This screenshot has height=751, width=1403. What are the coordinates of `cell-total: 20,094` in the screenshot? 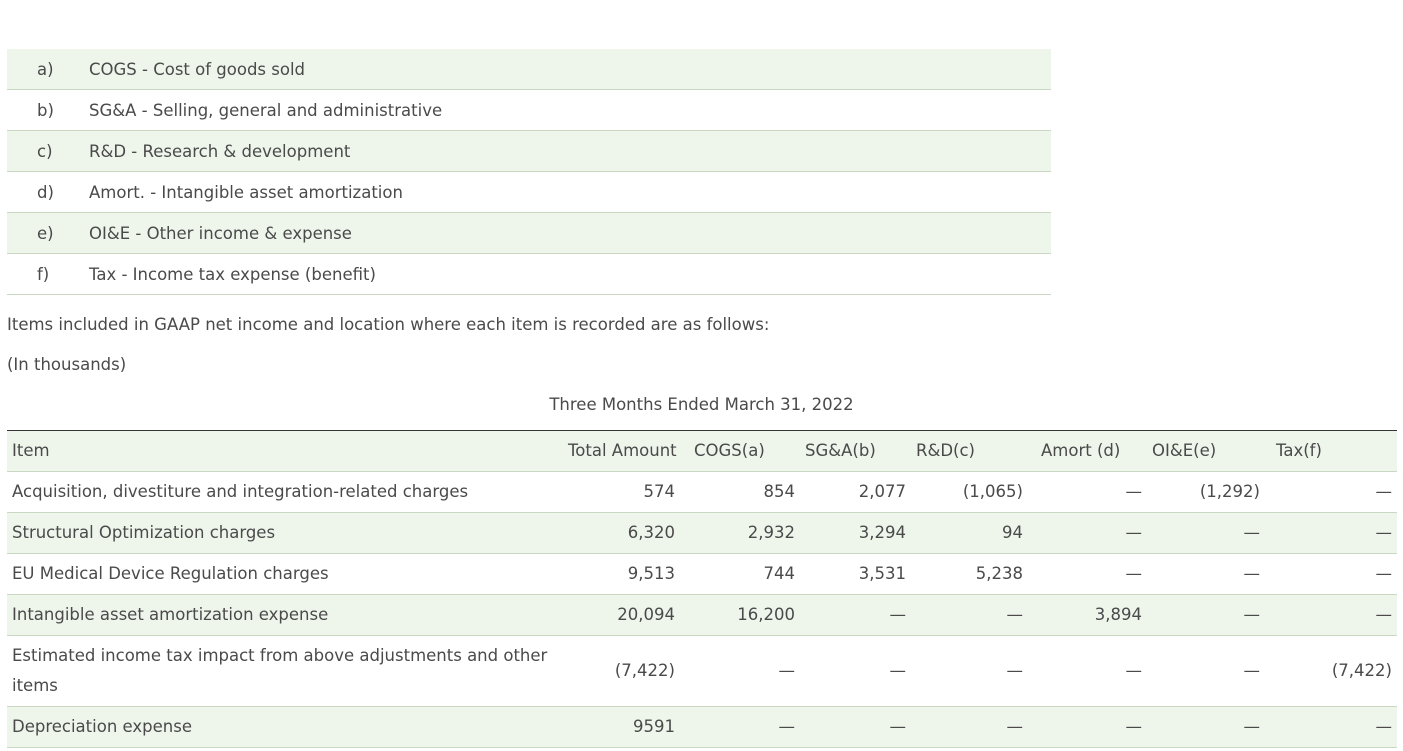 It's located at (621, 615).